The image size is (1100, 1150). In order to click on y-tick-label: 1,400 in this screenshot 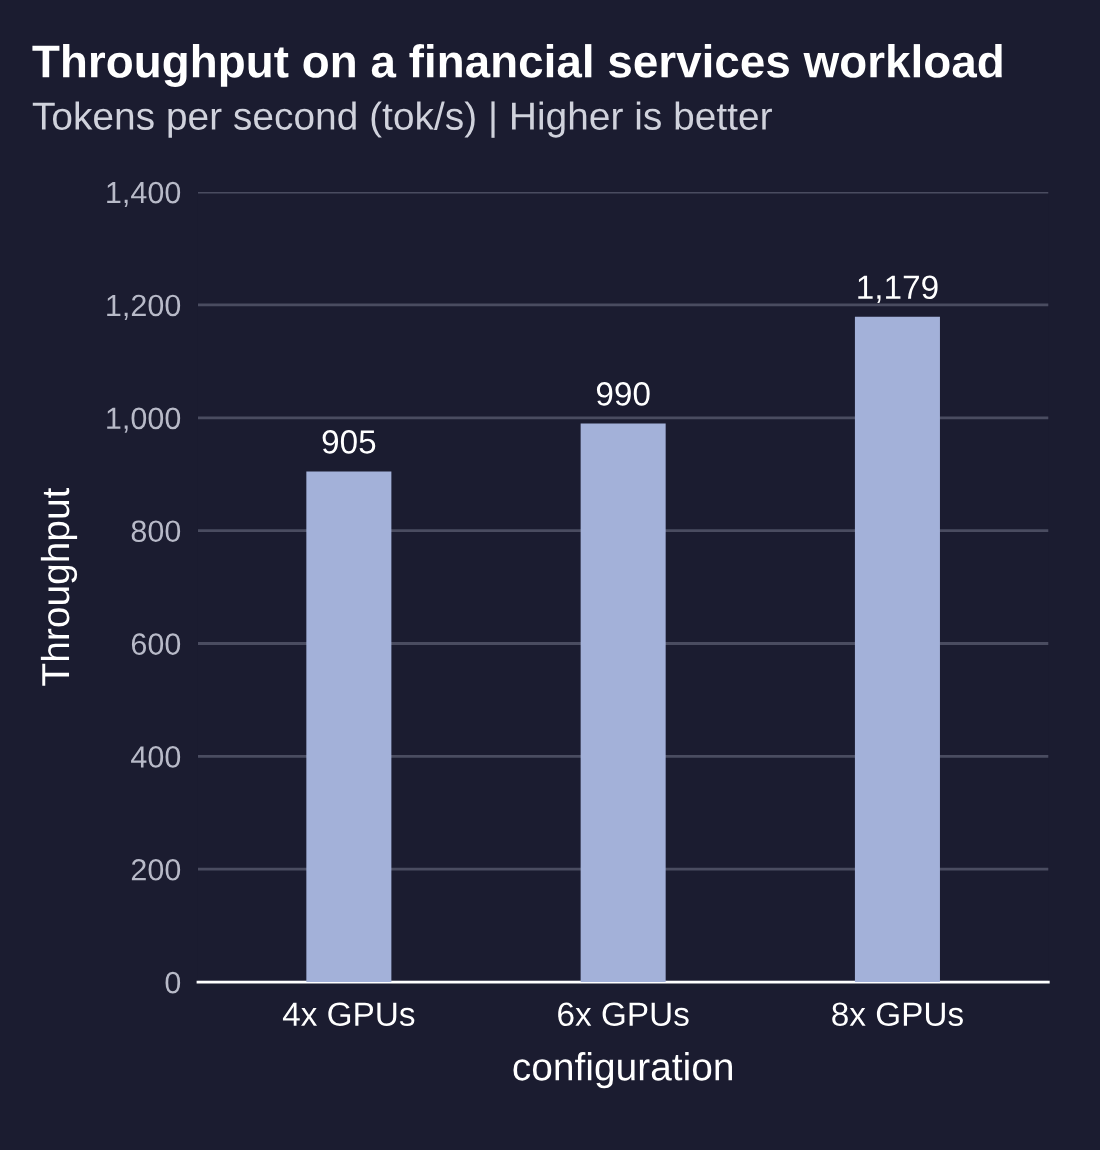, I will do `click(144, 194)`.